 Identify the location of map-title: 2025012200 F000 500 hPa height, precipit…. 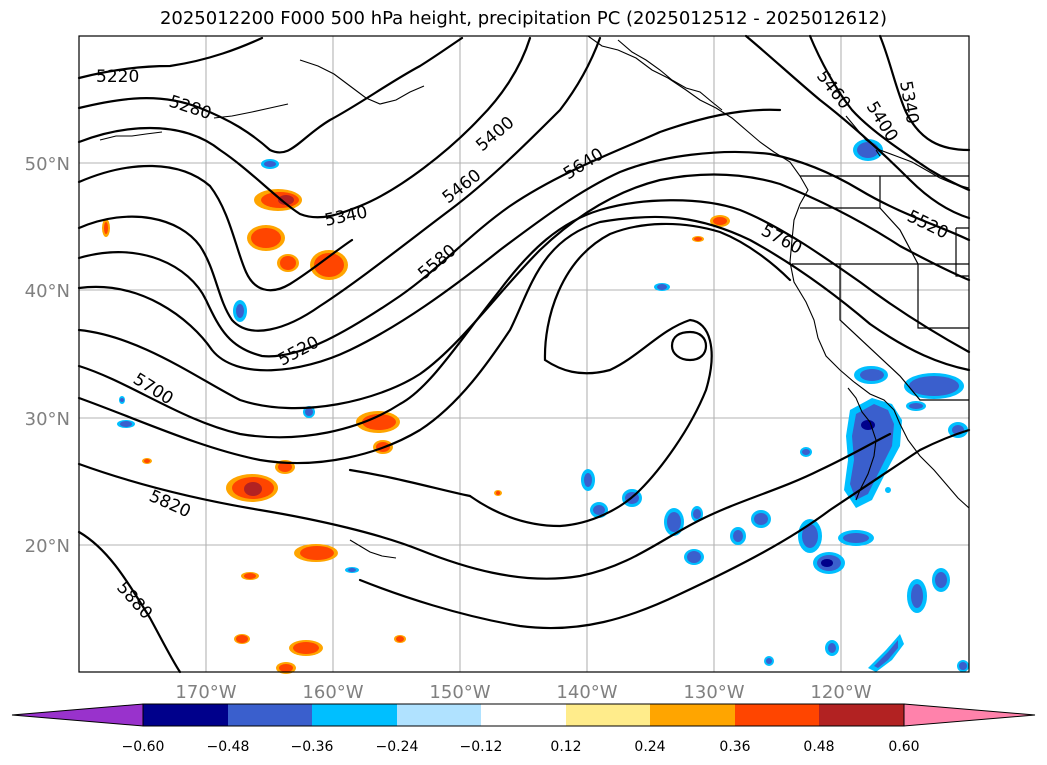
(523, 18).